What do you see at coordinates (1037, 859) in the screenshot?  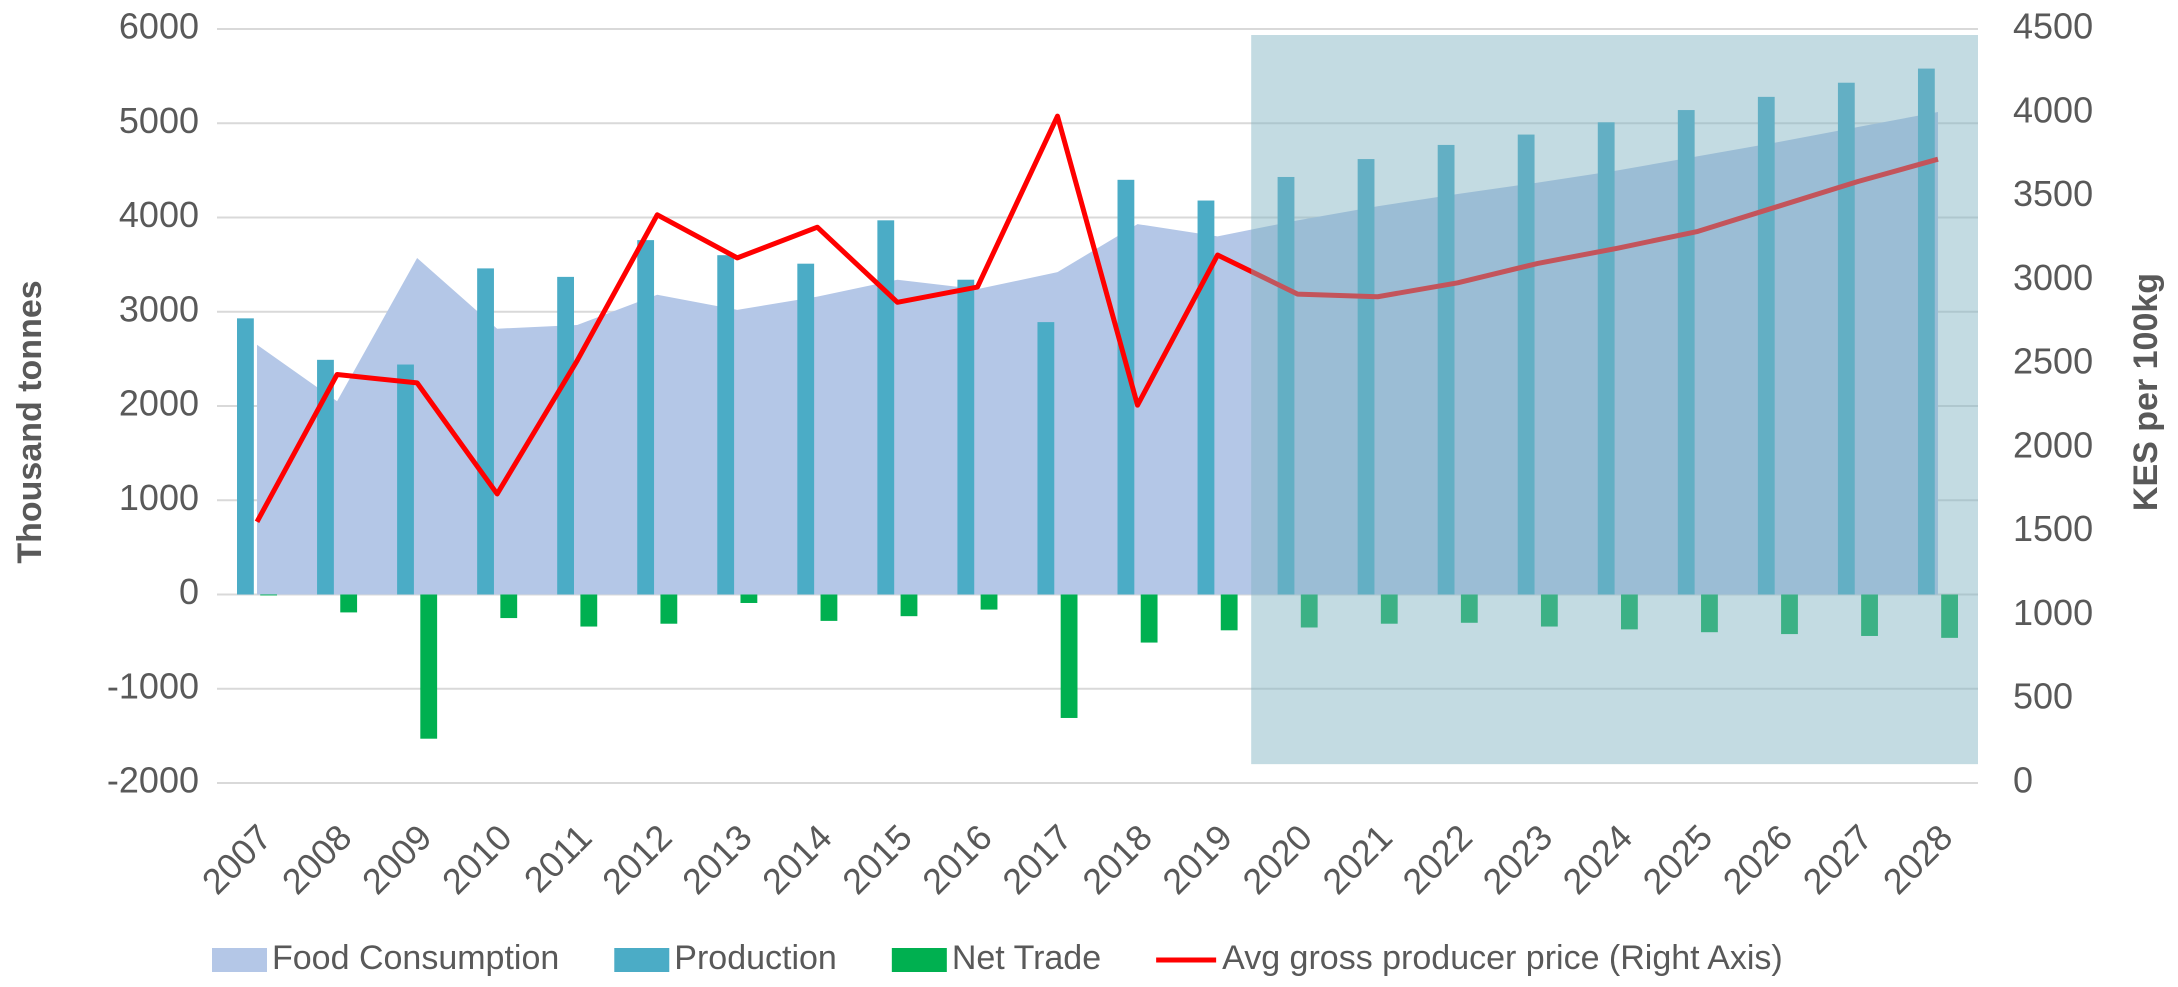 I see `x-tick-label: 2017` at bounding box center [1037, 859].